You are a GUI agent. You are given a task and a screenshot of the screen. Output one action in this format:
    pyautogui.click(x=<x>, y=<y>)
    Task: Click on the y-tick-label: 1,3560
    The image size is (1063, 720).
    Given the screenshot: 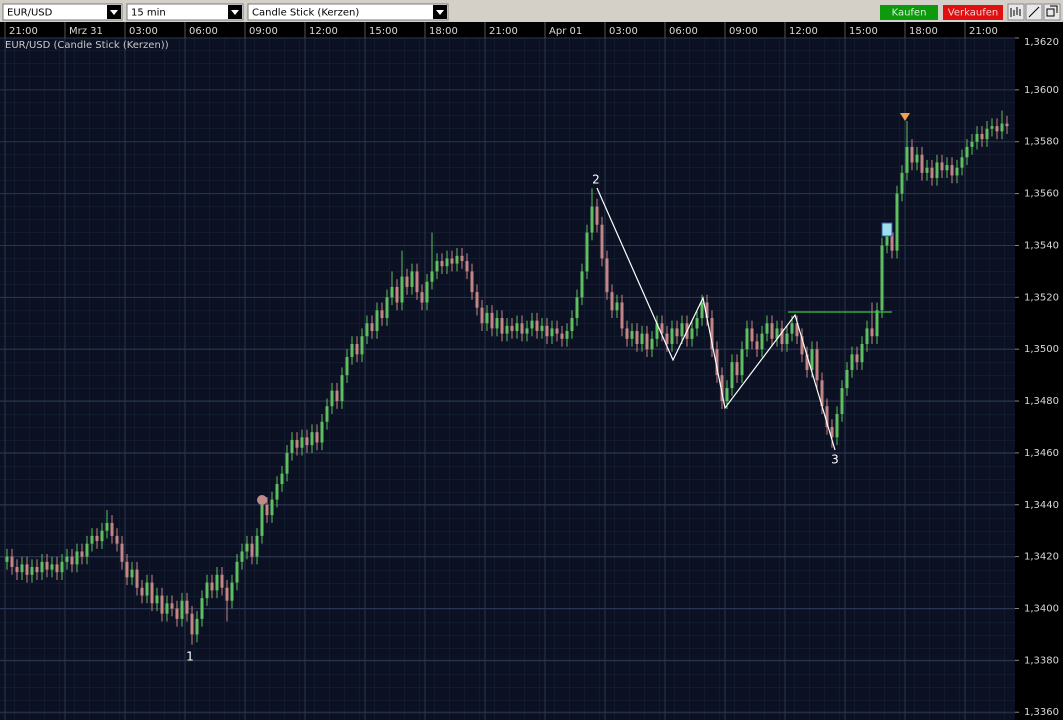 What is the action you would take?
    pyautogui.click(x=1041, y=194)
    